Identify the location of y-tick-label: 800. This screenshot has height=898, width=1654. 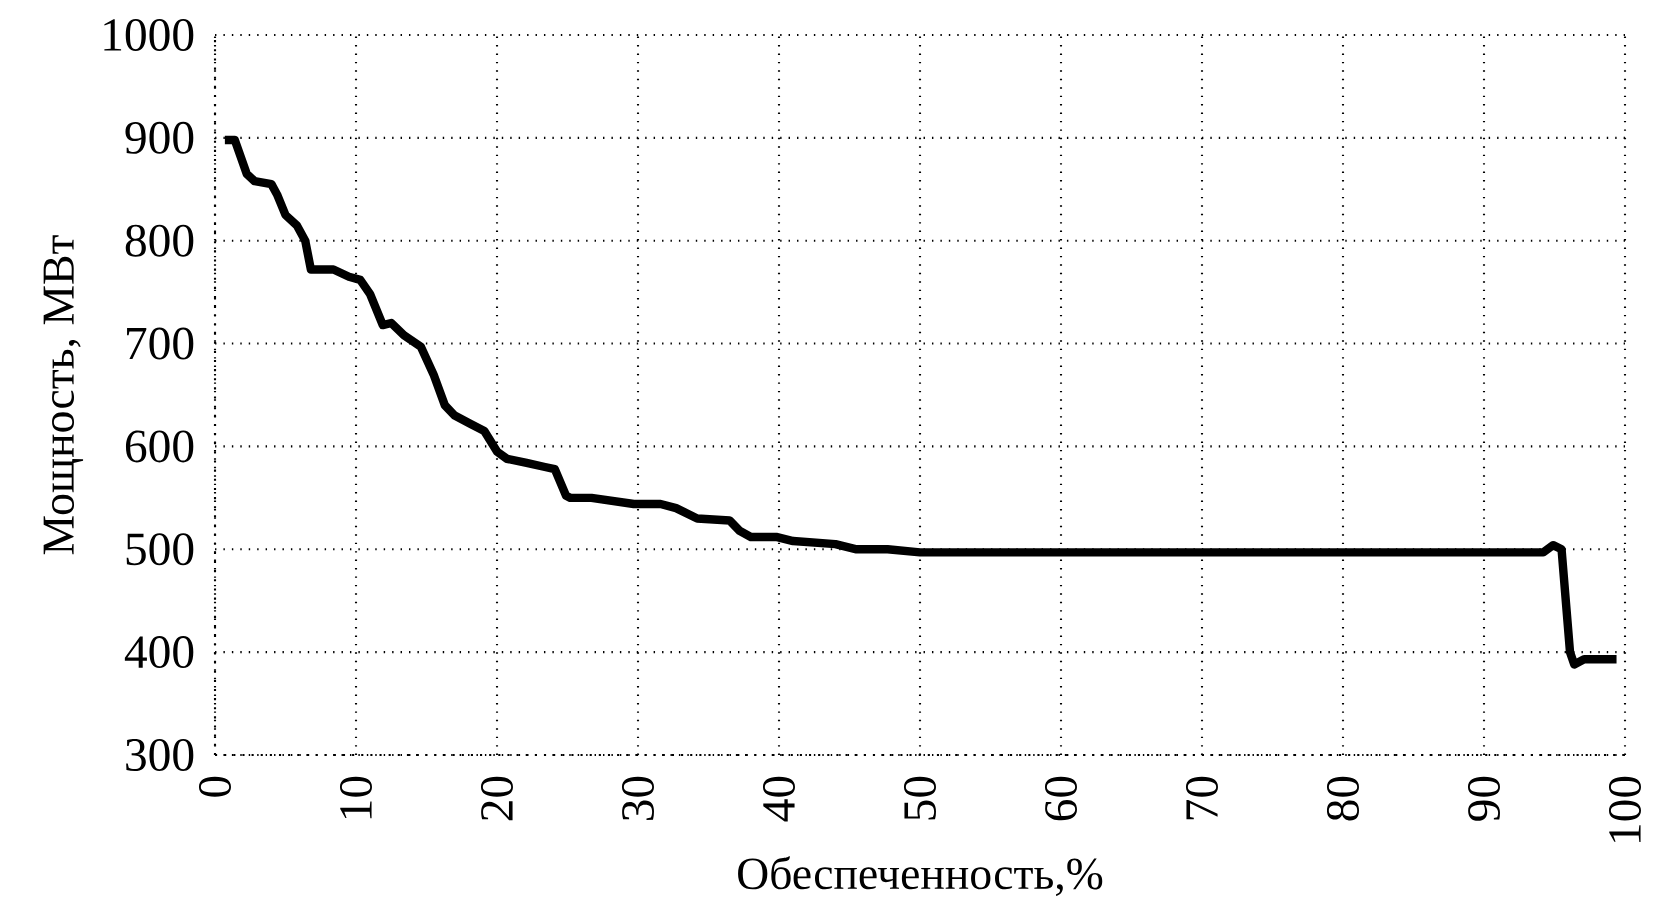
(159, 240).